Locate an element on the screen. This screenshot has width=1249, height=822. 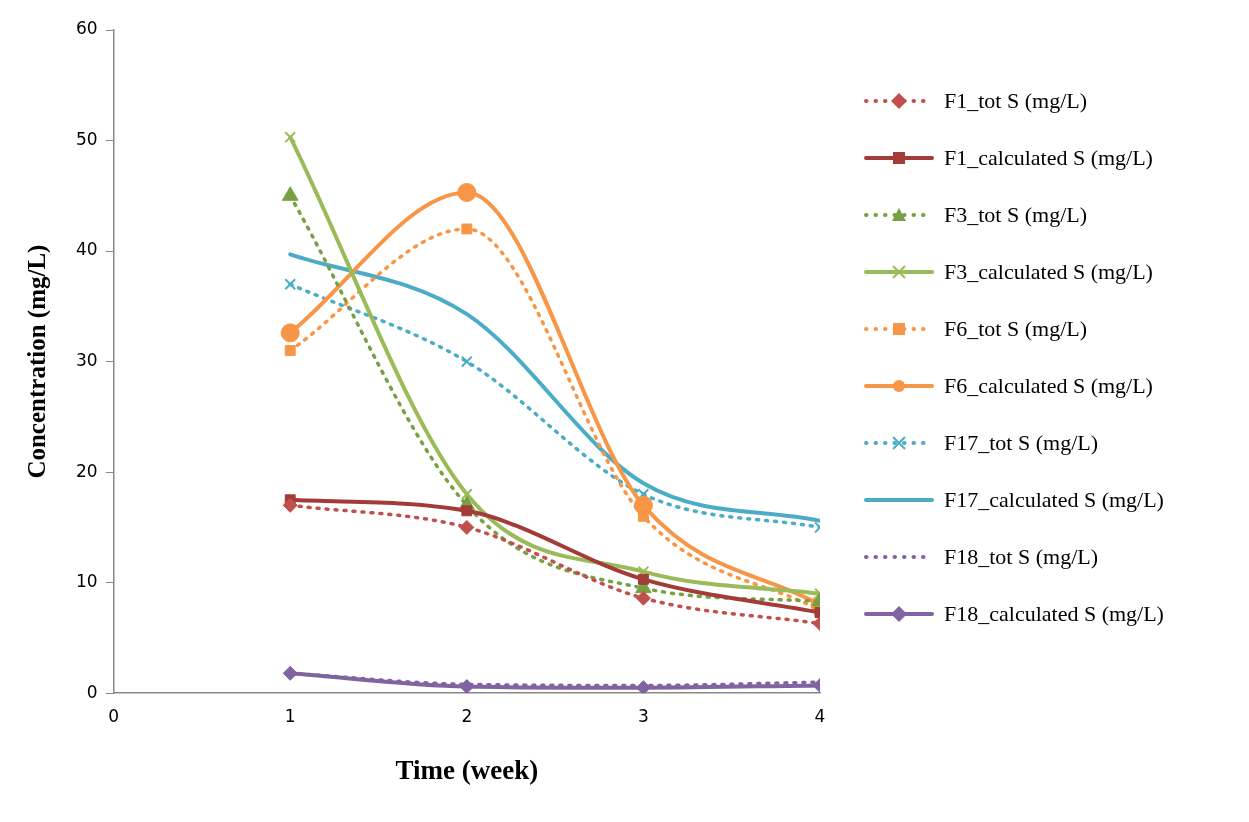
x-tick-label: 1 is located at coordinates (290, 715).